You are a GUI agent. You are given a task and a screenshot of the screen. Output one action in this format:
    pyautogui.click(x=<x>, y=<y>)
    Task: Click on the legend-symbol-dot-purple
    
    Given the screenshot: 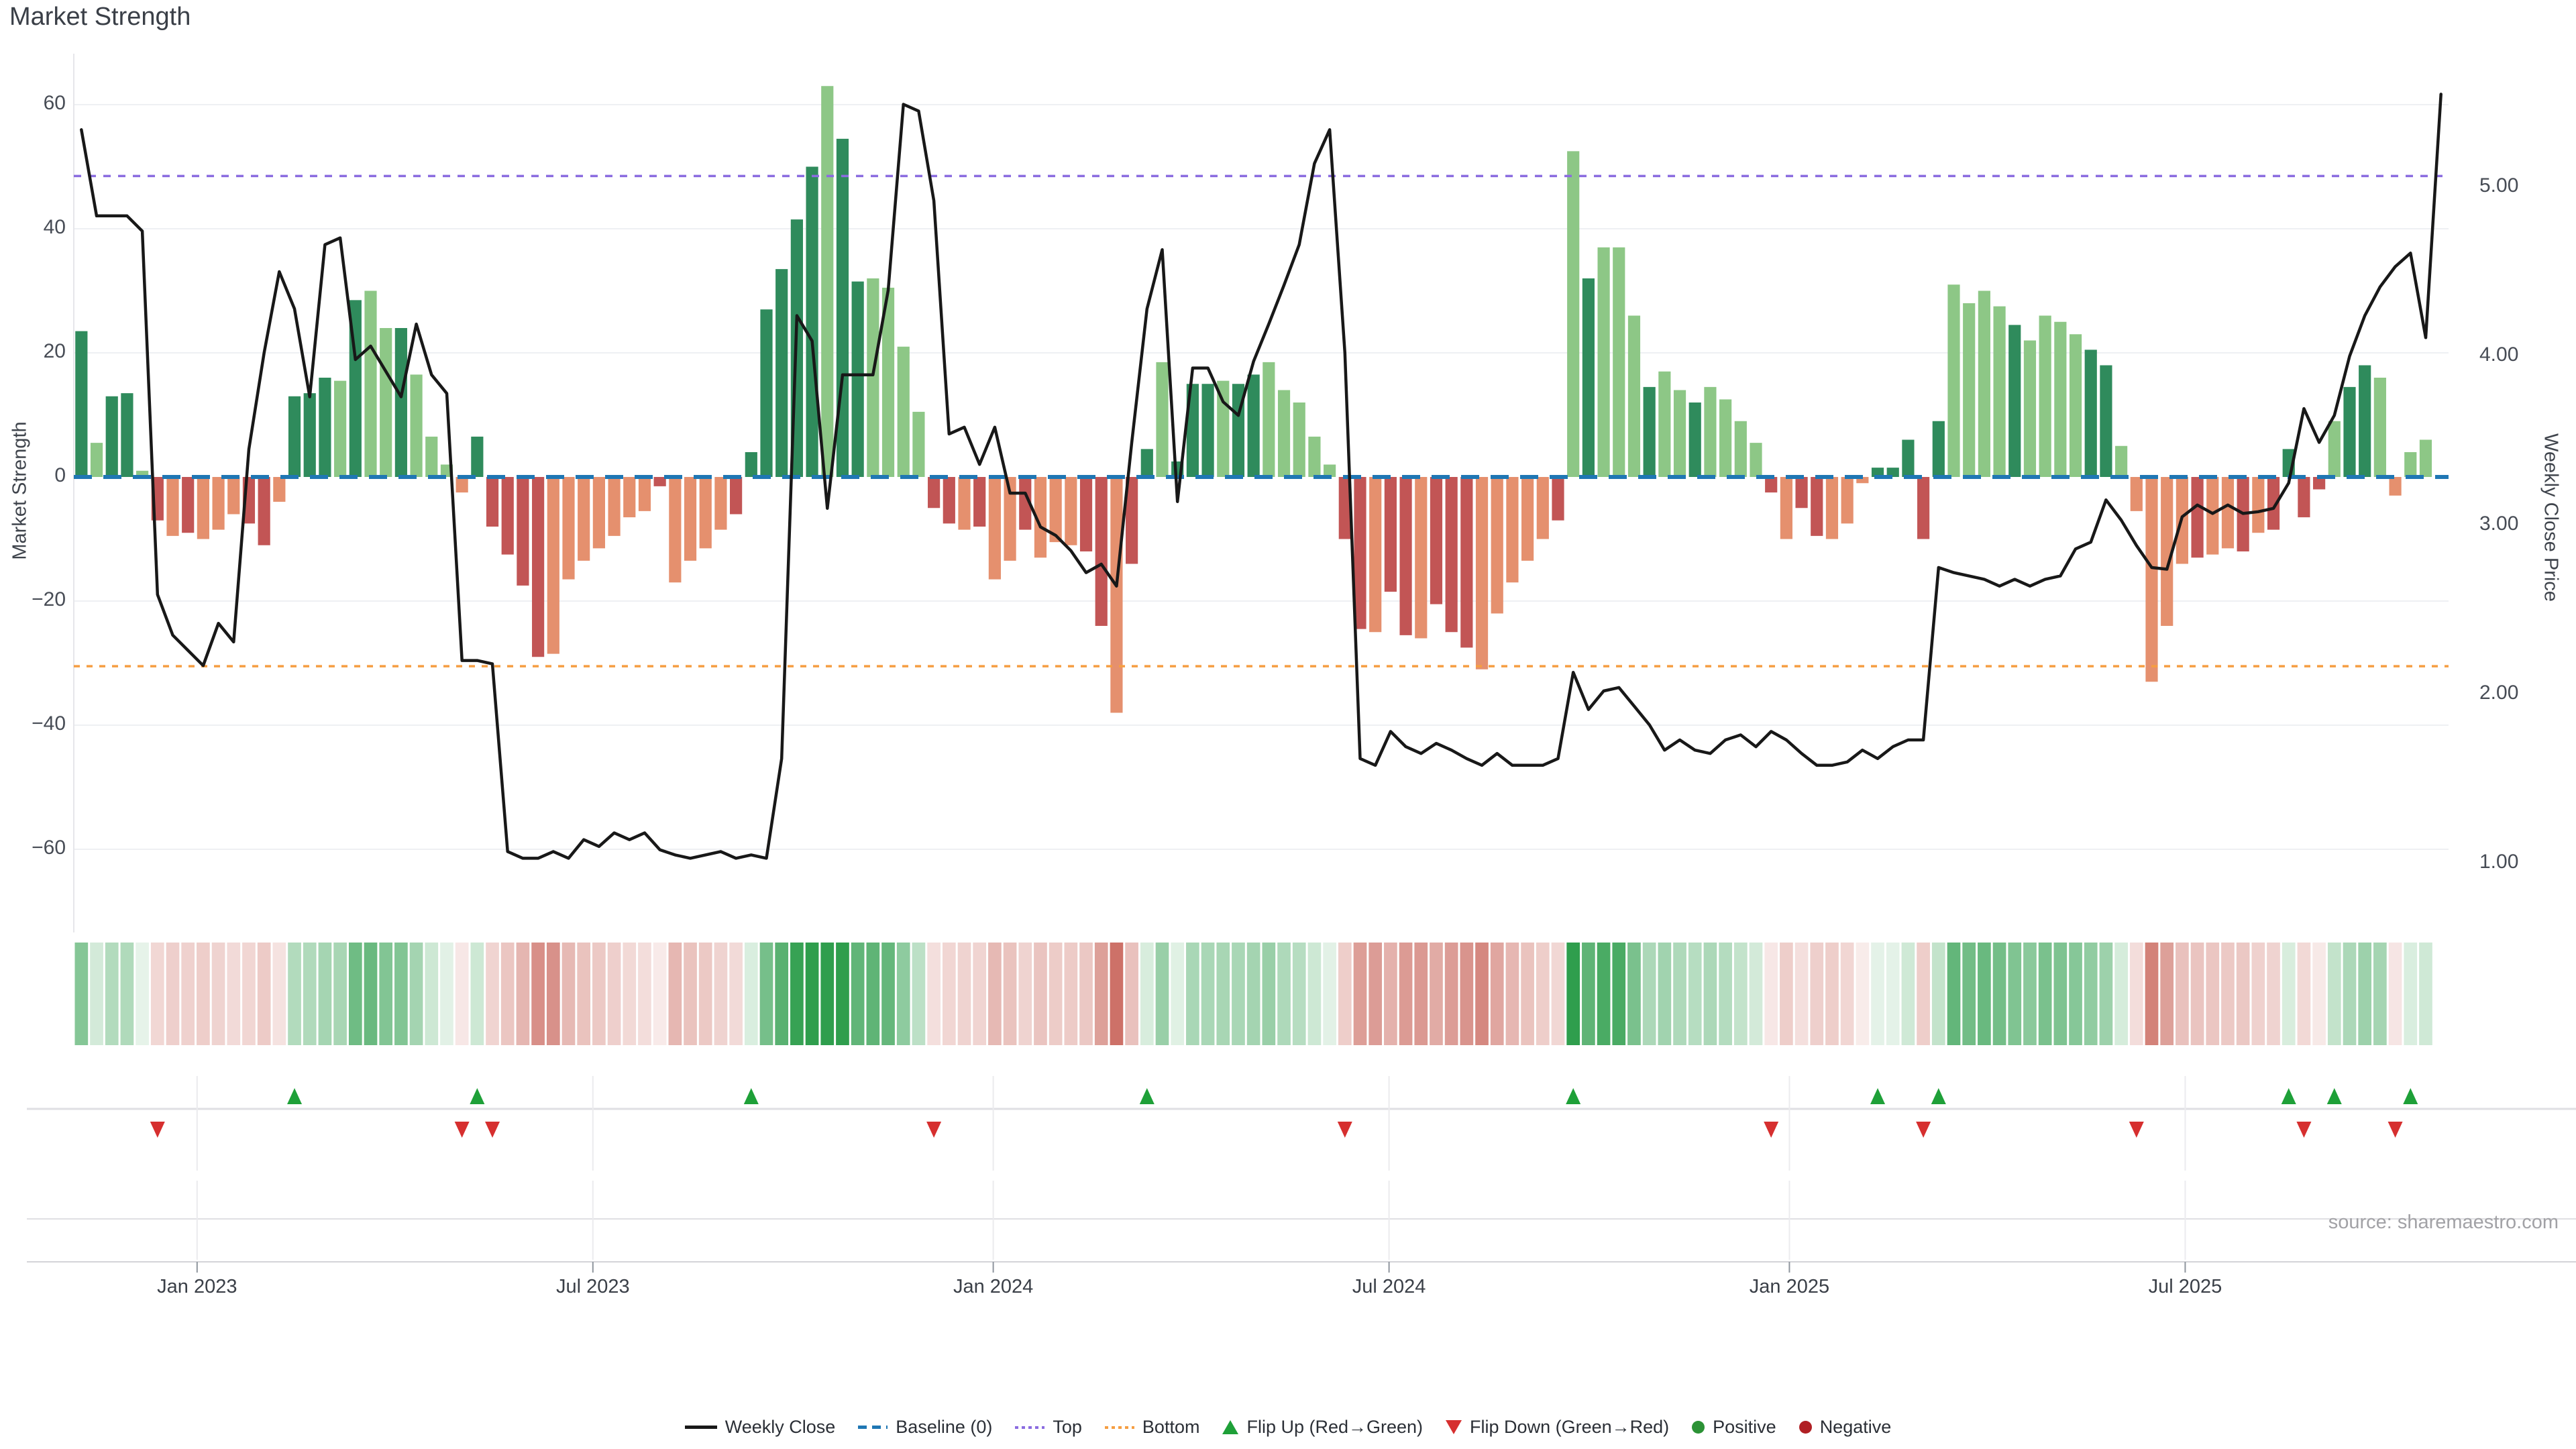 What is the action you would take?
    pyautogui.click(x=1030, y=1427)
    